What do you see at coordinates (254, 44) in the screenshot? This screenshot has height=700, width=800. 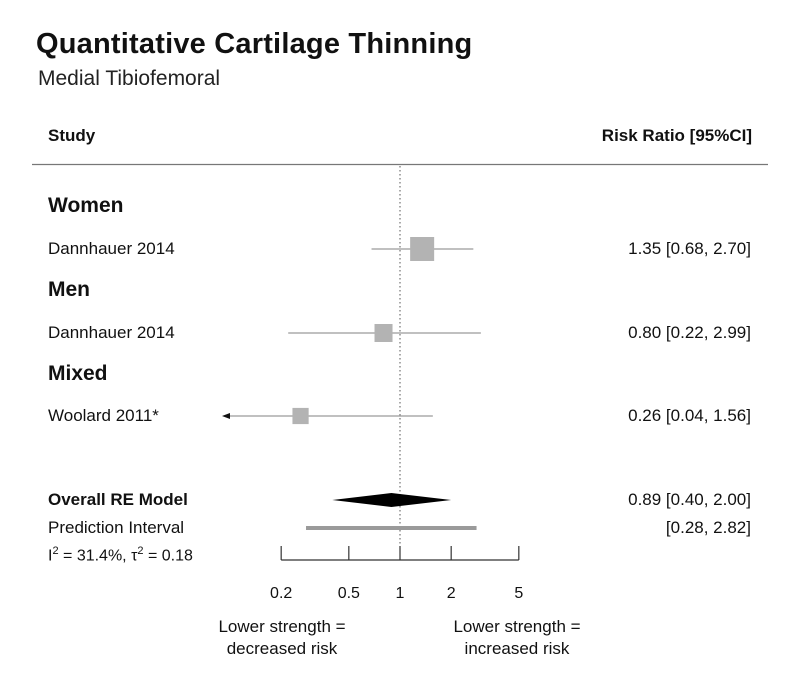 I see `chart-title: Quantitative Cartilage Thinning` at bounding box center [254, 44].